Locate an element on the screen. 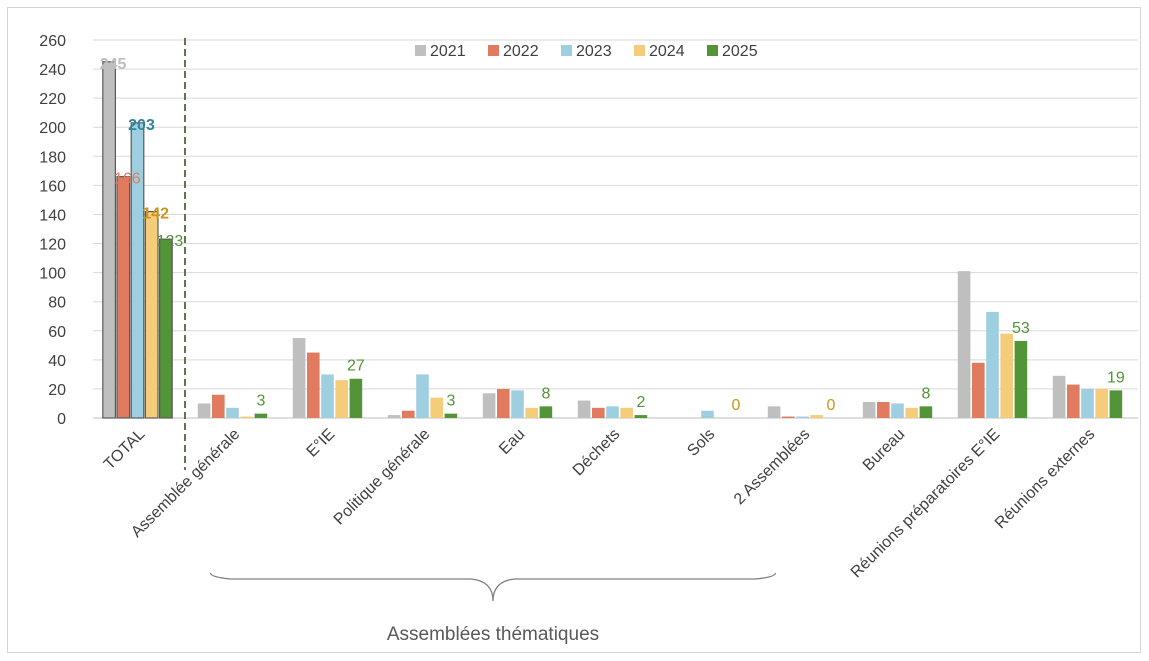 This screenshot has height=661, width=1149. legend-swatch-2024 is located at coordinates (639, 50).